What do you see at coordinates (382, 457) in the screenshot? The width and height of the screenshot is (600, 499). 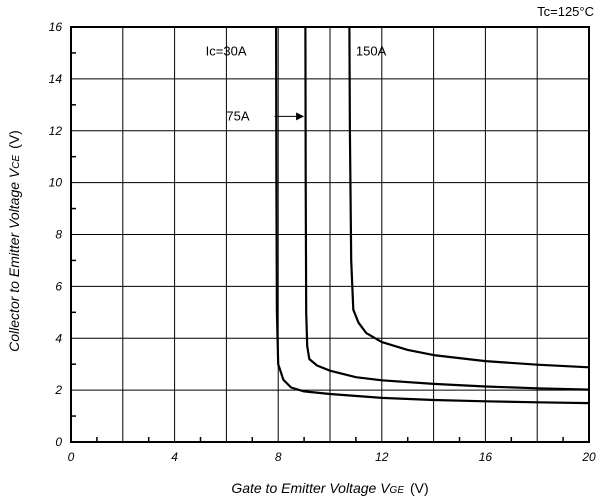 I see `x-tick-label: 12` at bounding box center [382, 457].